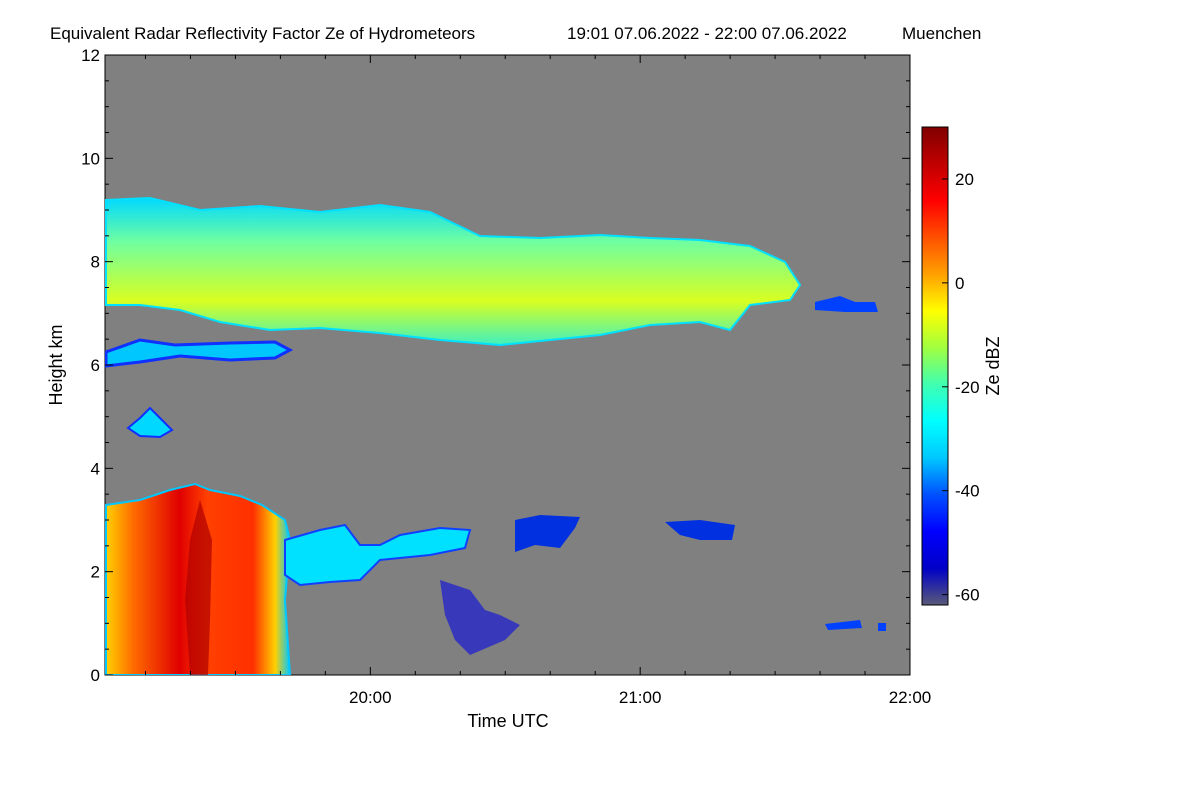 The width and height of the screenshot is (1200, 800). I want to click on y-tick-label: 0, so click(95, 675).